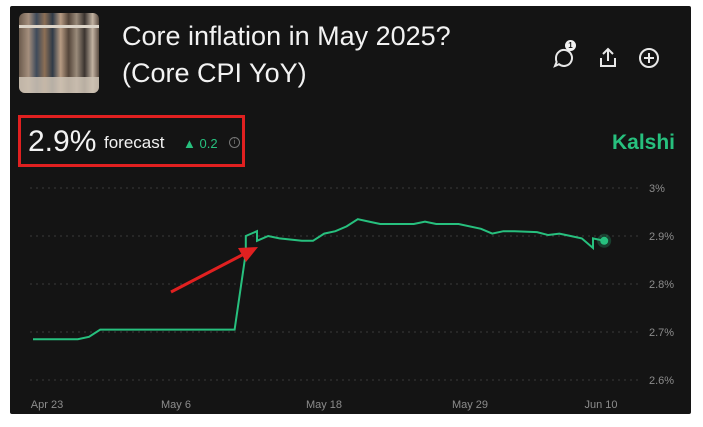 This screenshot has width=703, height=427. Describe the element at coordinates (644, 142) in the screenshot. I see `kalshi-logo: Kalshi` at that location.